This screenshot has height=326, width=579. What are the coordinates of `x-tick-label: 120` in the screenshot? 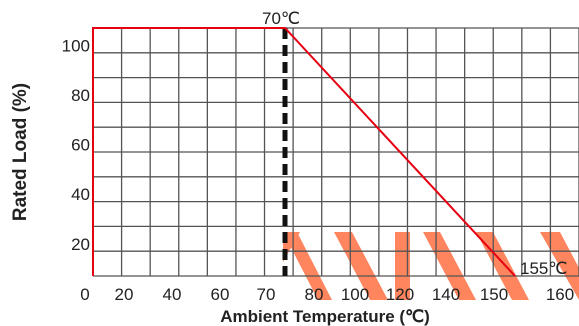 It's located at (400, 294).